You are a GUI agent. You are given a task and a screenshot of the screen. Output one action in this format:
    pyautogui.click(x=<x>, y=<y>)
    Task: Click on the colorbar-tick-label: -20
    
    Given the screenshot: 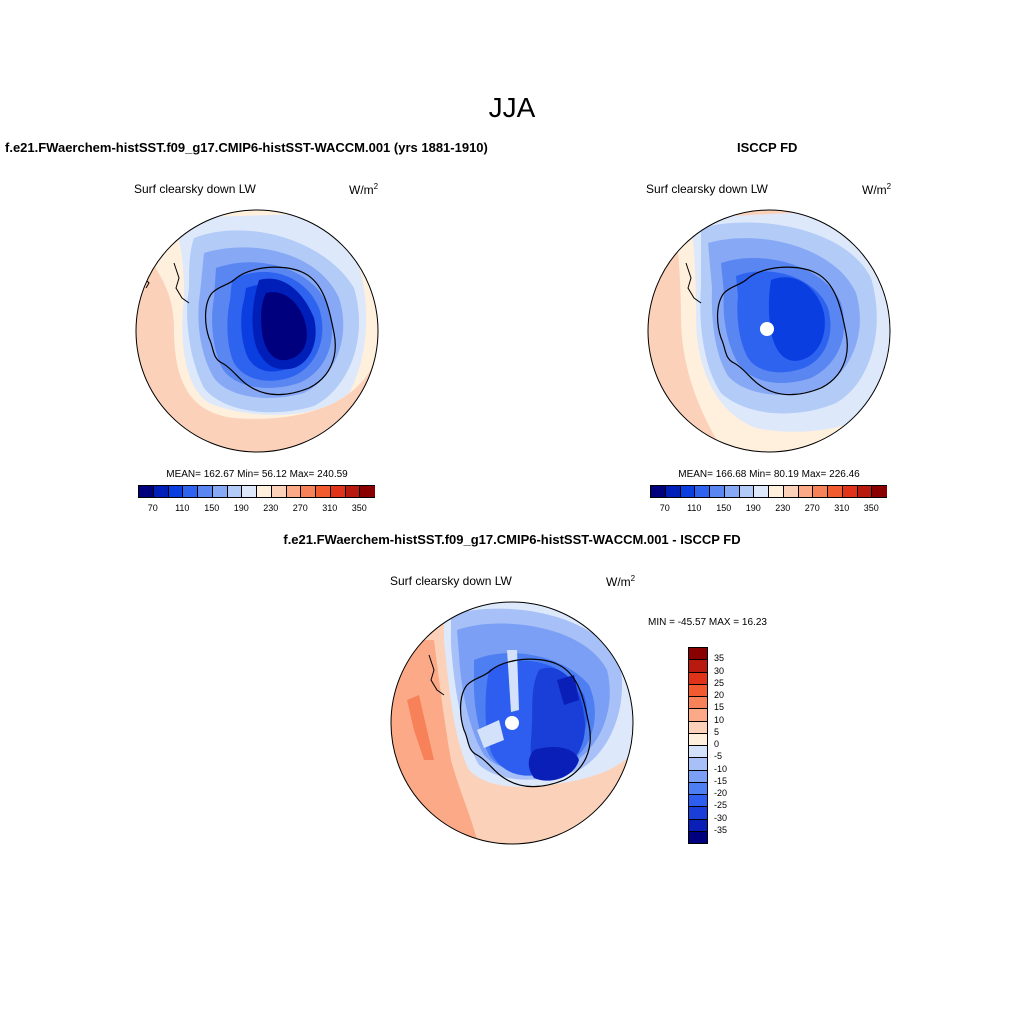 What is the action you would take?
    pyautogui.click(x=721, y=793)
    